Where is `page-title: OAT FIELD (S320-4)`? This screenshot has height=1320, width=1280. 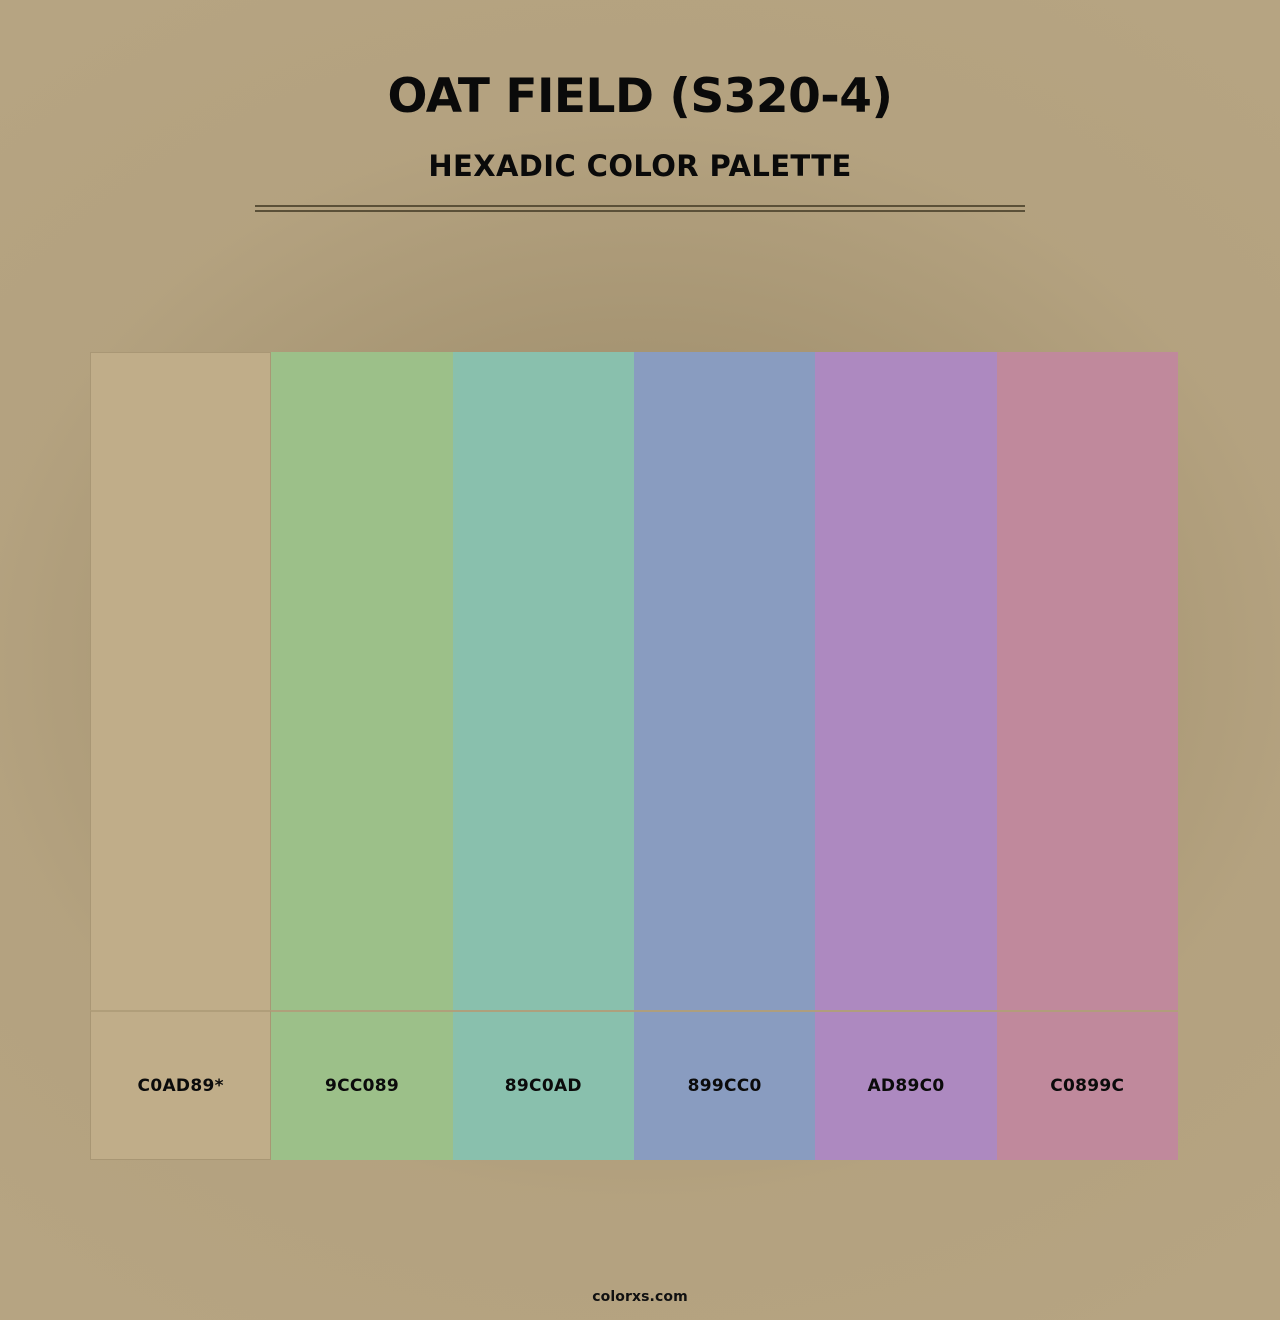
page-title: OAT FIELD (S320-4) is located at coordinates (640, 96).